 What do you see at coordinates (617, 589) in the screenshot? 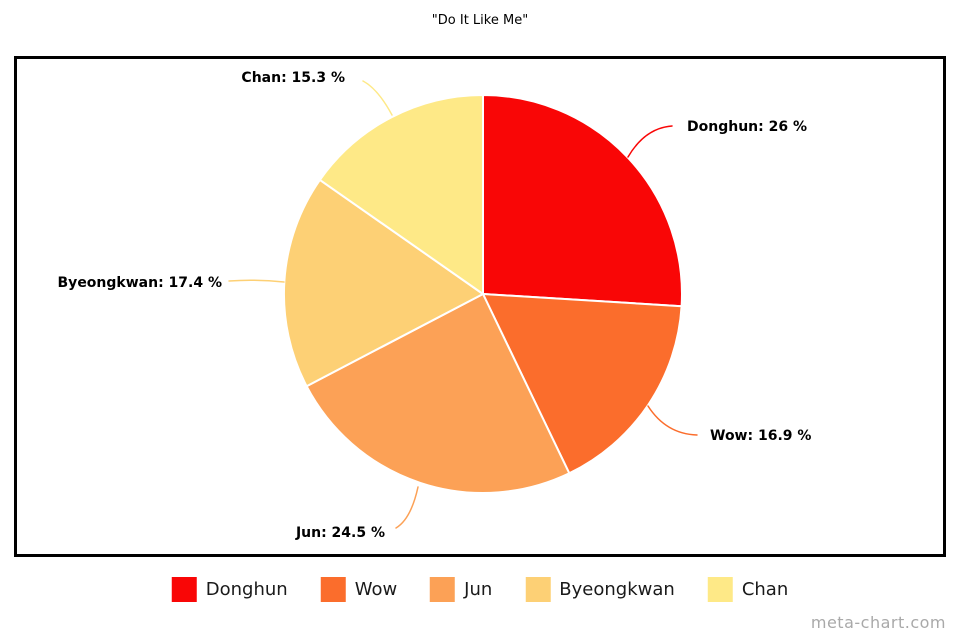
I see `legend-label: Byeongkwan` at bounding box center [617, 589].